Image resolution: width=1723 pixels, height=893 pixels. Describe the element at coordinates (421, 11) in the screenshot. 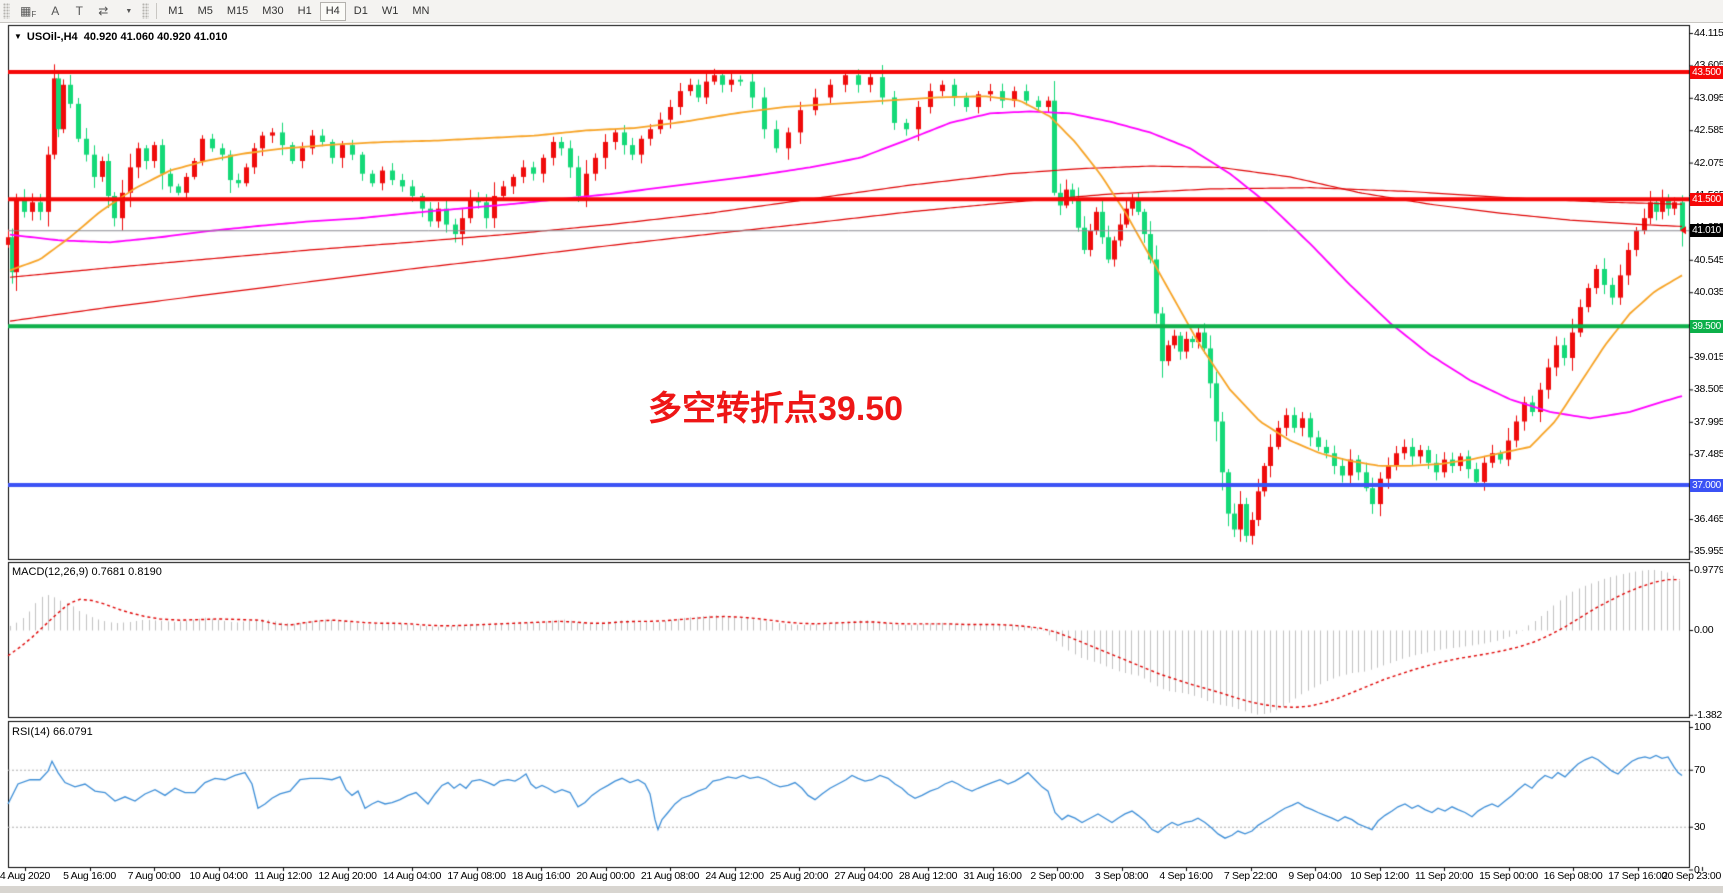

I see `timeframe-button-mn: MN` at that location.